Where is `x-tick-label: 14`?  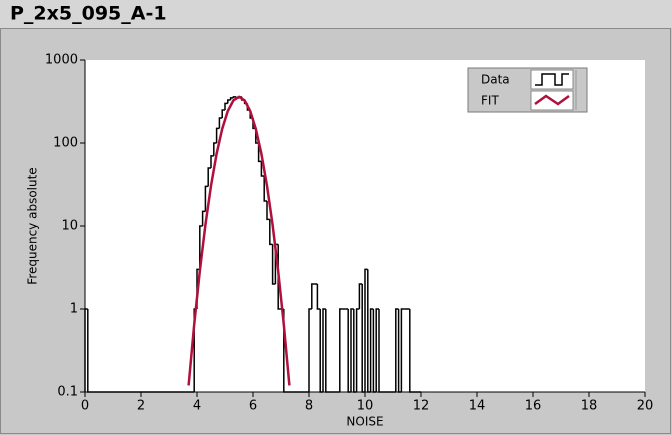
x-tick-label: 14 is located at coordinates (477, 406).